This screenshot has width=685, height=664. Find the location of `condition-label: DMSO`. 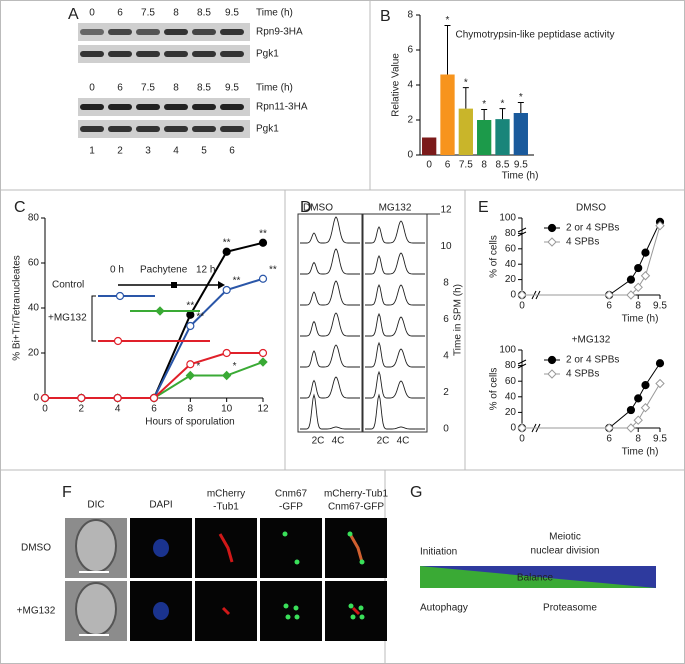

condition-label: DMSO is located at coordinates (318, 208).